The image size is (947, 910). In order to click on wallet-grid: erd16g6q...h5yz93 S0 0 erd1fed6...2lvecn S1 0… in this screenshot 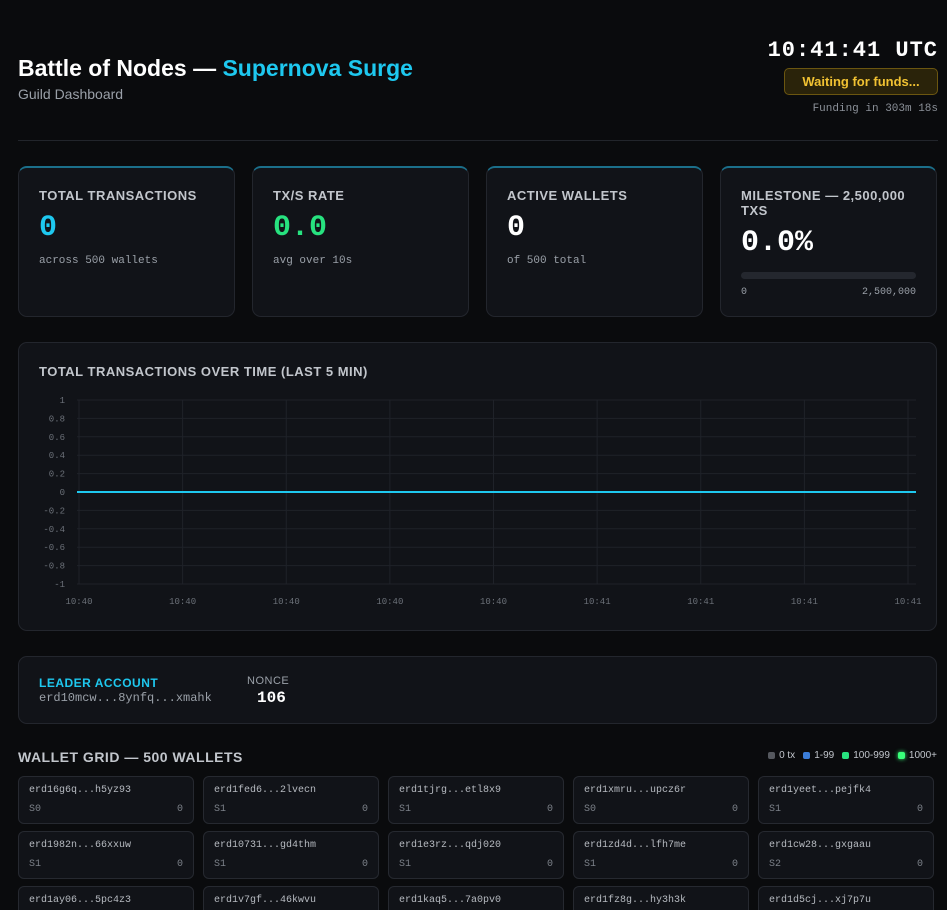, I will do `click(478, 843)`.